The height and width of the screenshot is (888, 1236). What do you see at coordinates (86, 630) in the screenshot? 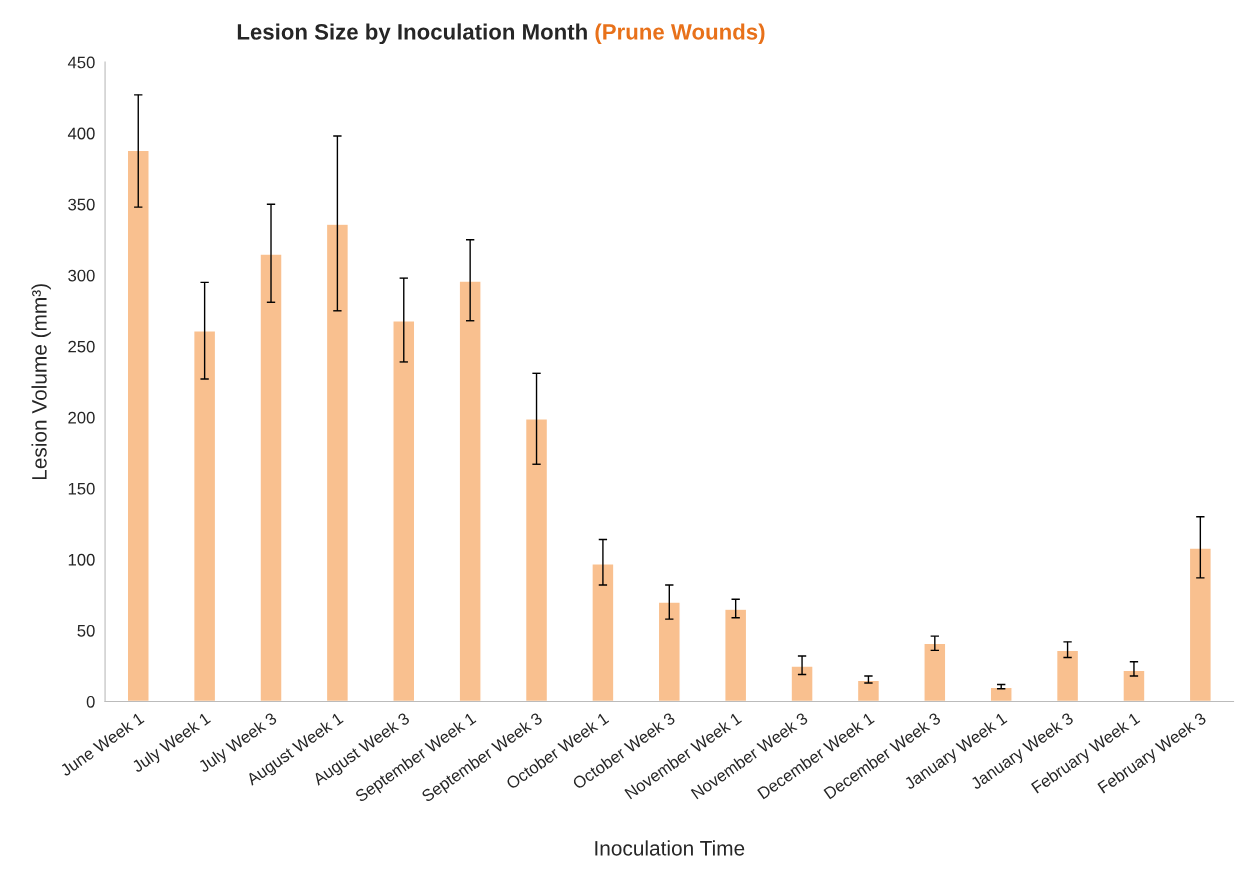
I see `y-tick-label: 50` at bounding box center [86, 630].